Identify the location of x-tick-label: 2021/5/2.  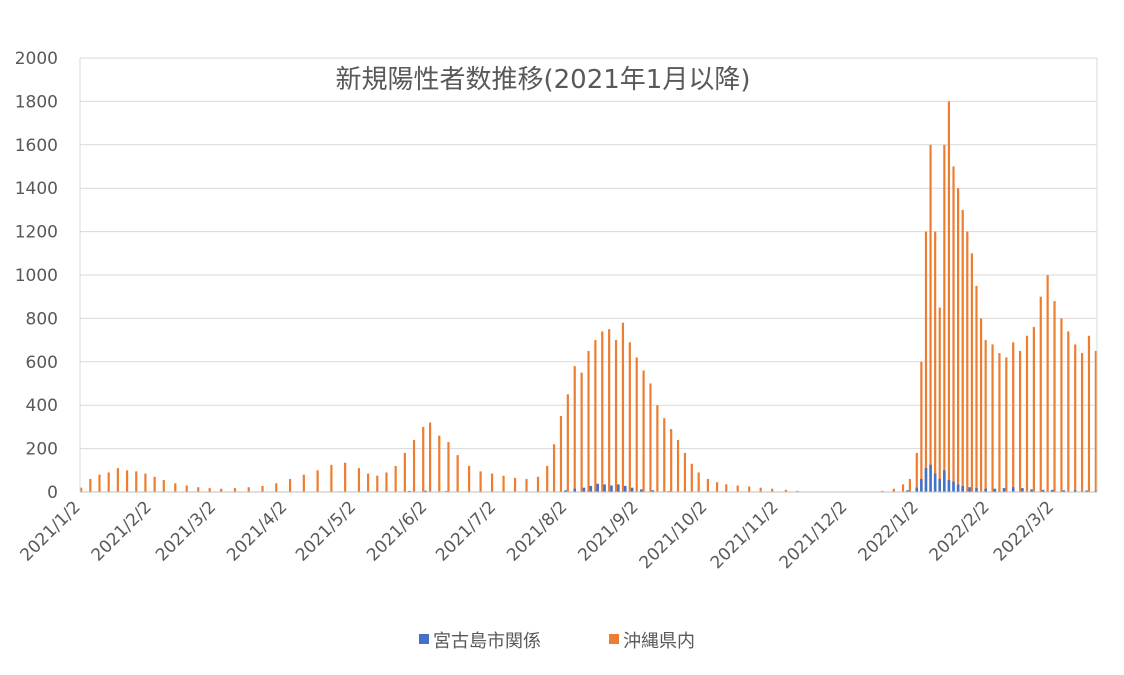
(326, 531).